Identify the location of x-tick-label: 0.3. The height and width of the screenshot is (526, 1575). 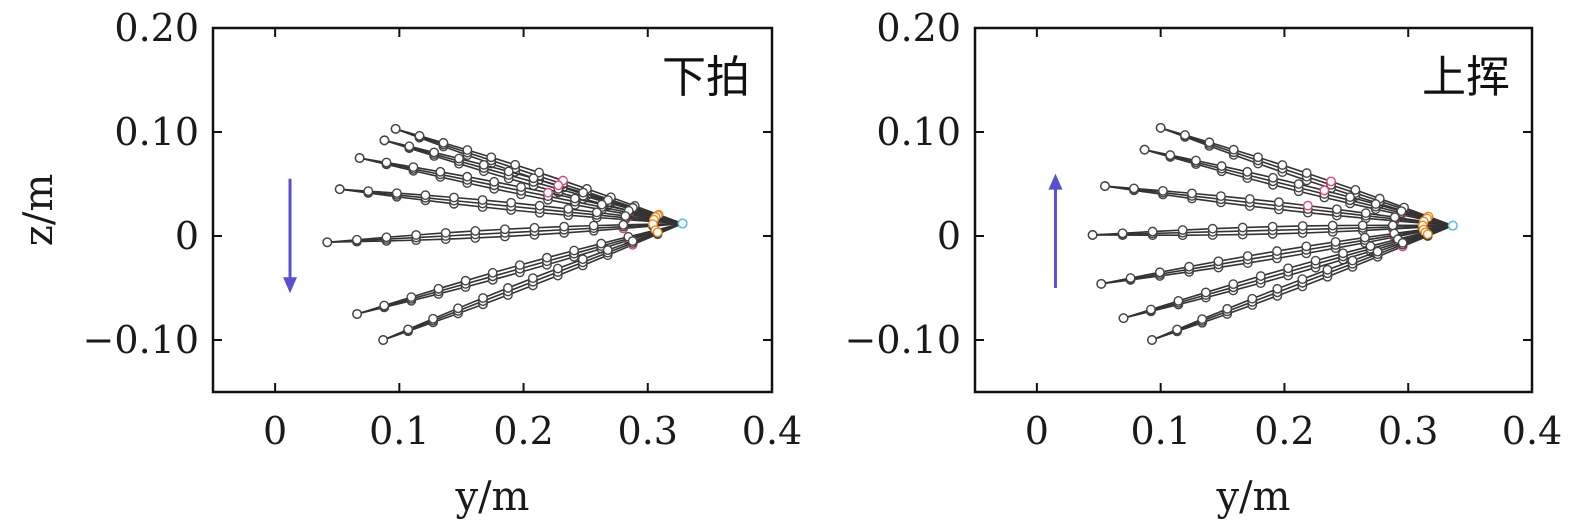
(648, 431).